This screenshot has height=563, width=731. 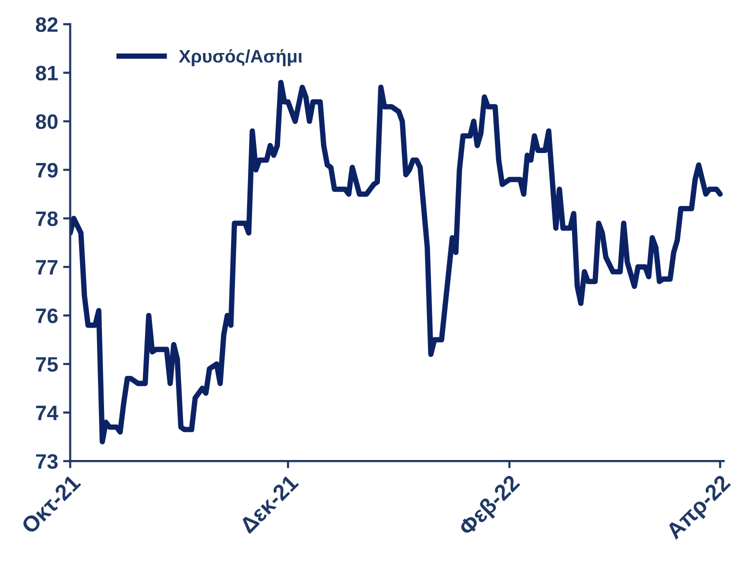 I want to click on y-tick-label: 76, so click(x=47, y=316).